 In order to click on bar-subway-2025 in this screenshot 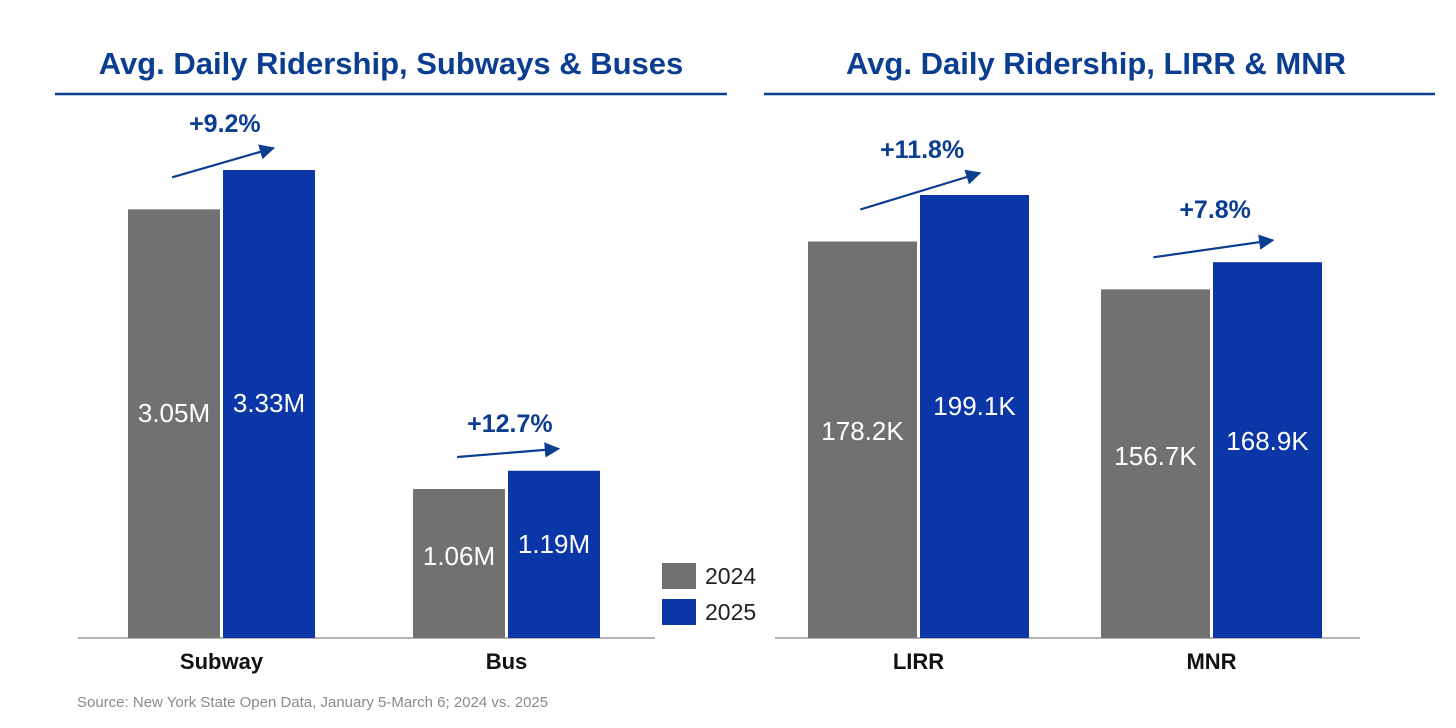, I will do `click(269, 404)`.